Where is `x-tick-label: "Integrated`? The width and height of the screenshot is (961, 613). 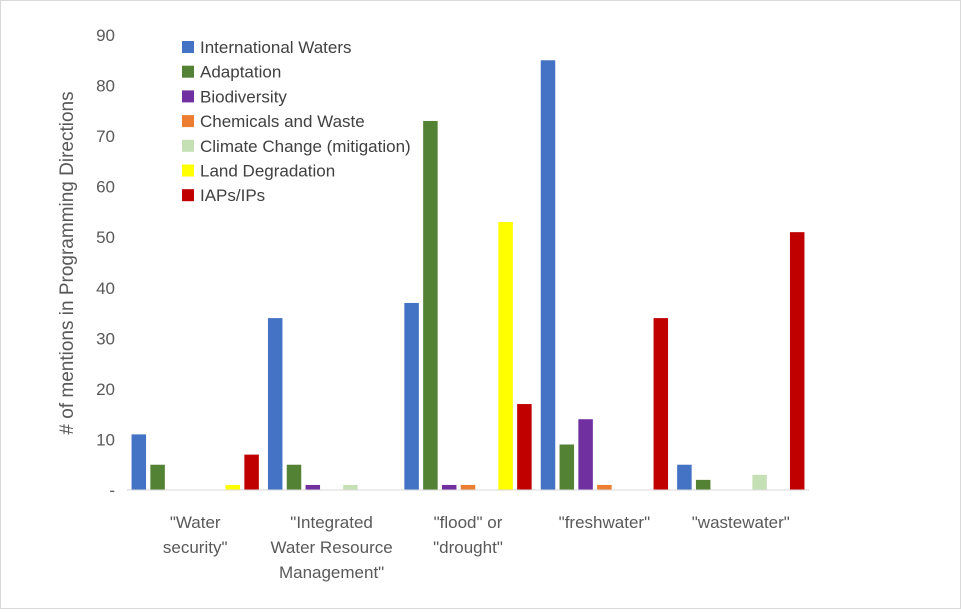
x-tick-label: "Integrated is located at coordinates (331, 522).